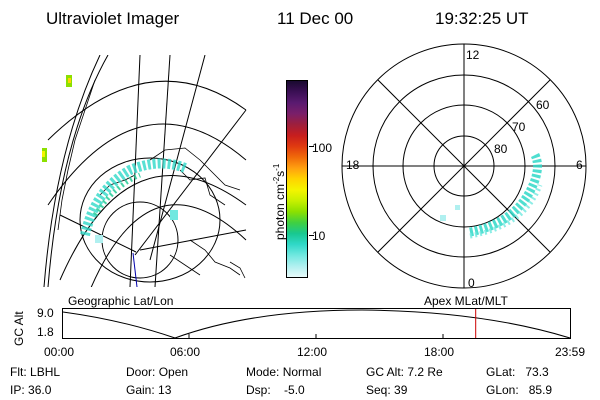 This screenshot has width=600, height=400. I want to click on image-time: 19:32:25 UT, so click(482, 18).